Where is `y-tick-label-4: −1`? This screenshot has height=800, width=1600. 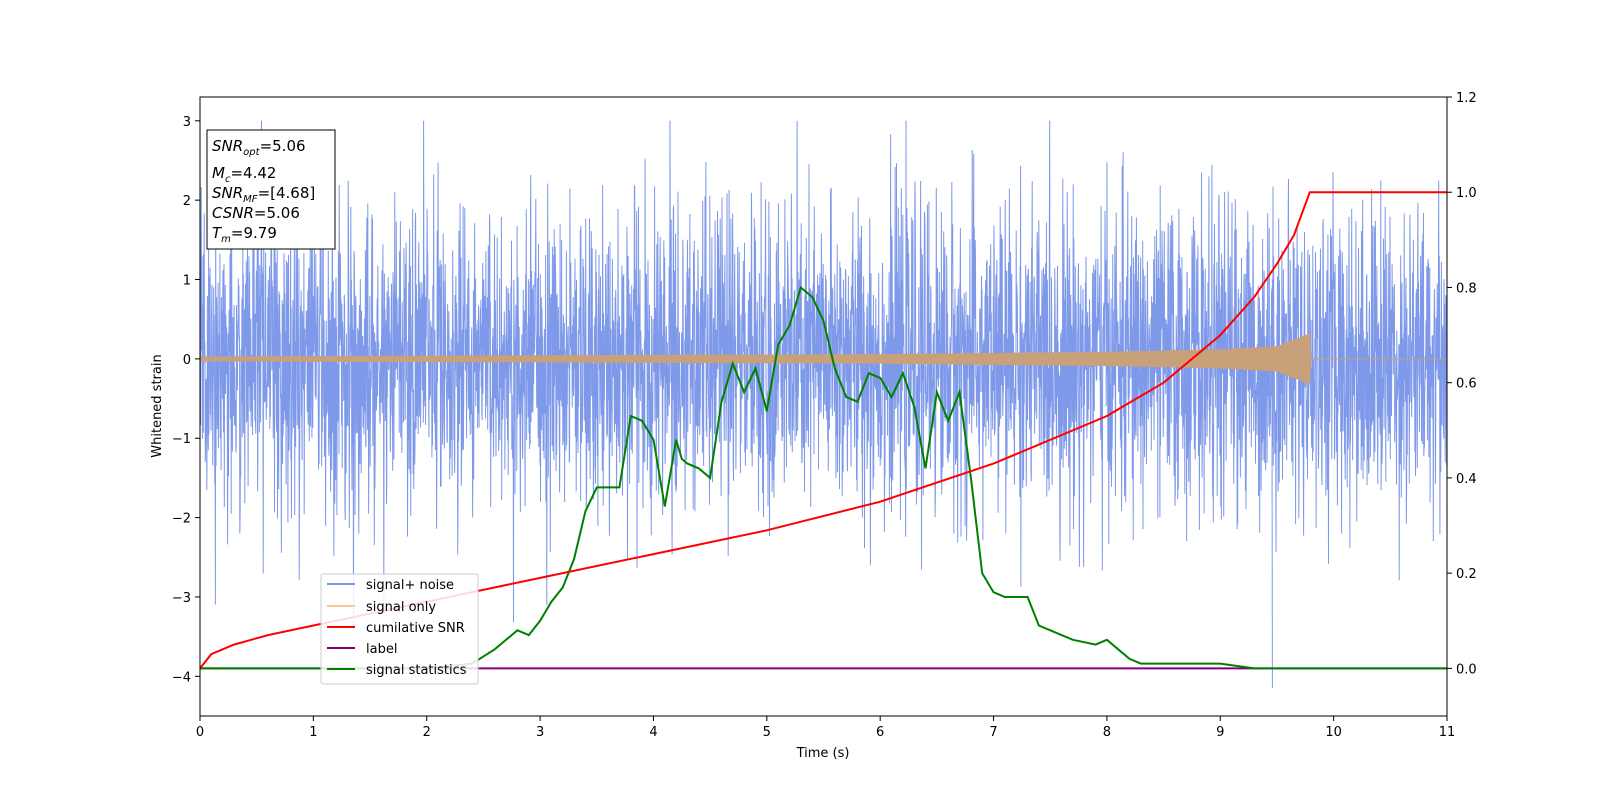
y-tick-label-4: −1 is located at coordinates (181, 439).